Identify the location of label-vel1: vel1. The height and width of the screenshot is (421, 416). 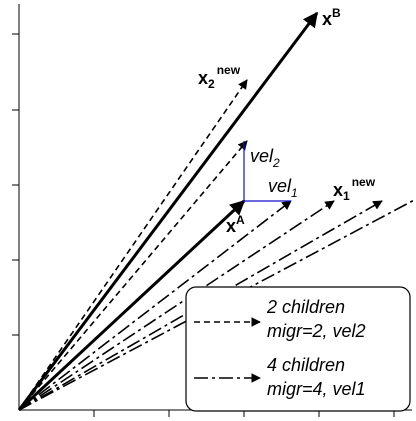
(283, 188).